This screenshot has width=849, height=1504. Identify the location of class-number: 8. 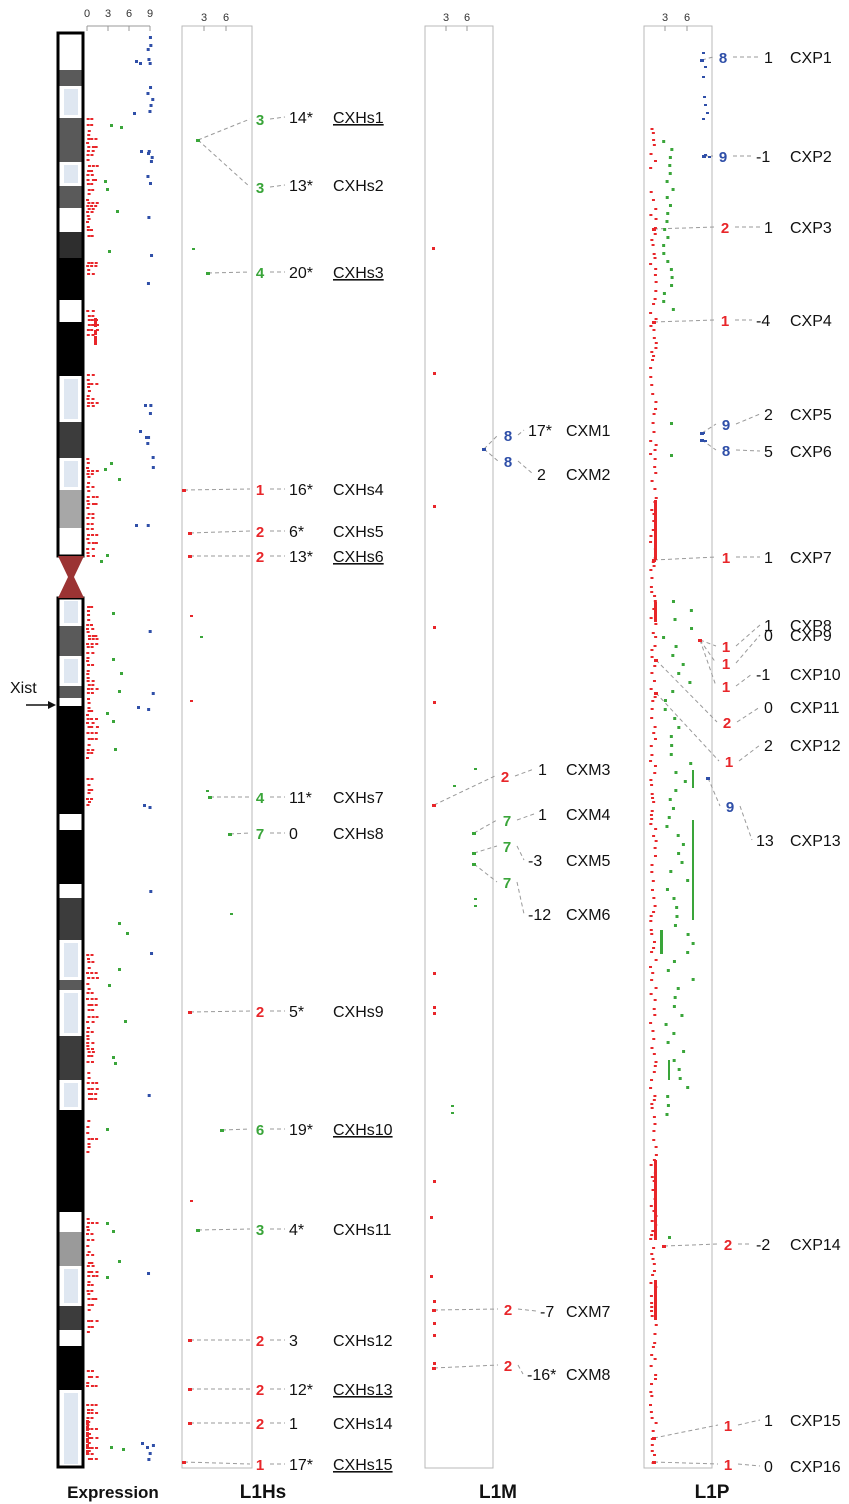
(508, 436).